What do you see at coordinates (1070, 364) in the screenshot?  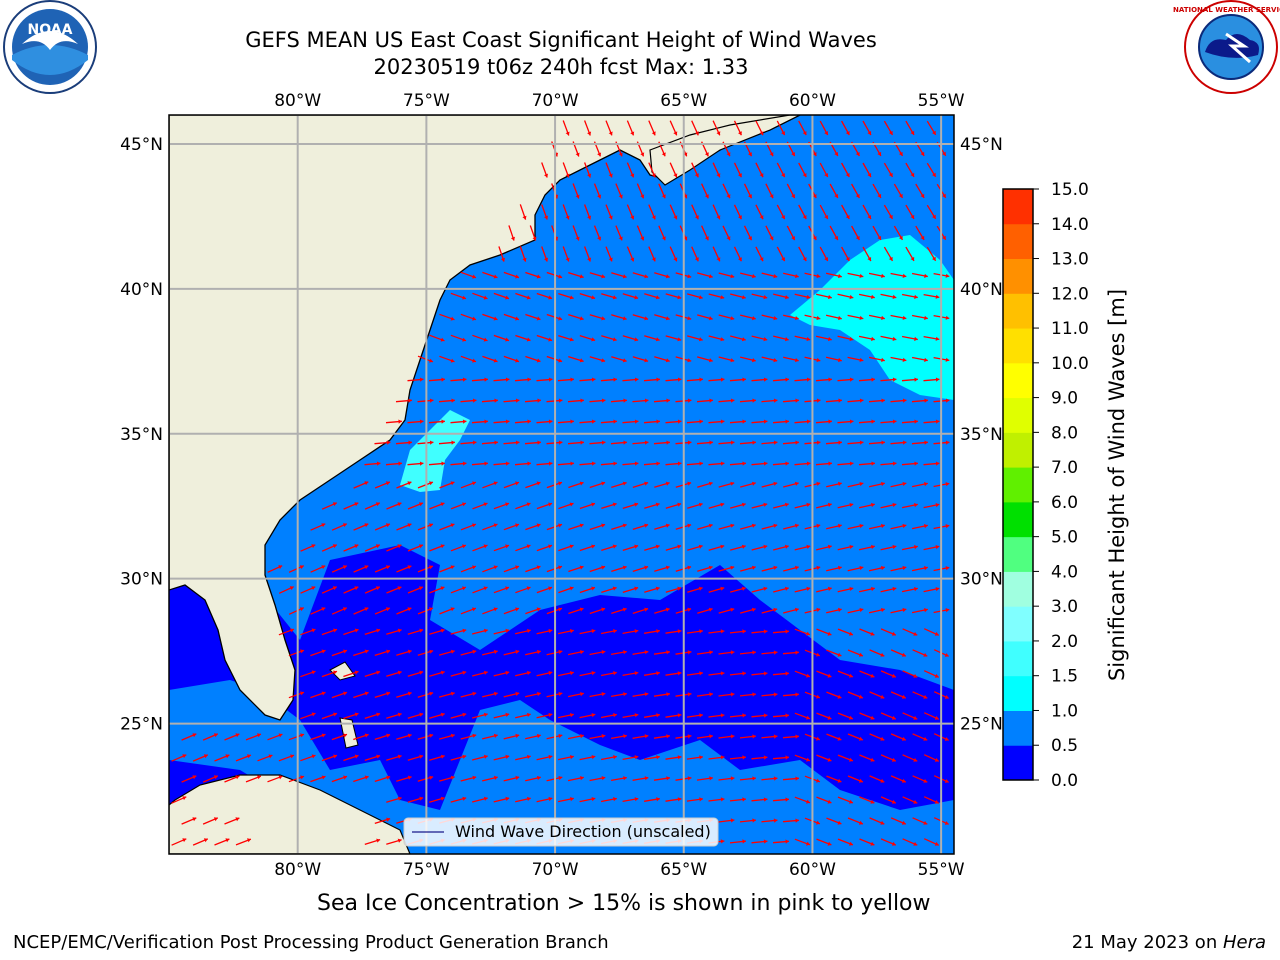 I see `colorbar-tick-label: 10.0` at bounding box center [1070, 364].